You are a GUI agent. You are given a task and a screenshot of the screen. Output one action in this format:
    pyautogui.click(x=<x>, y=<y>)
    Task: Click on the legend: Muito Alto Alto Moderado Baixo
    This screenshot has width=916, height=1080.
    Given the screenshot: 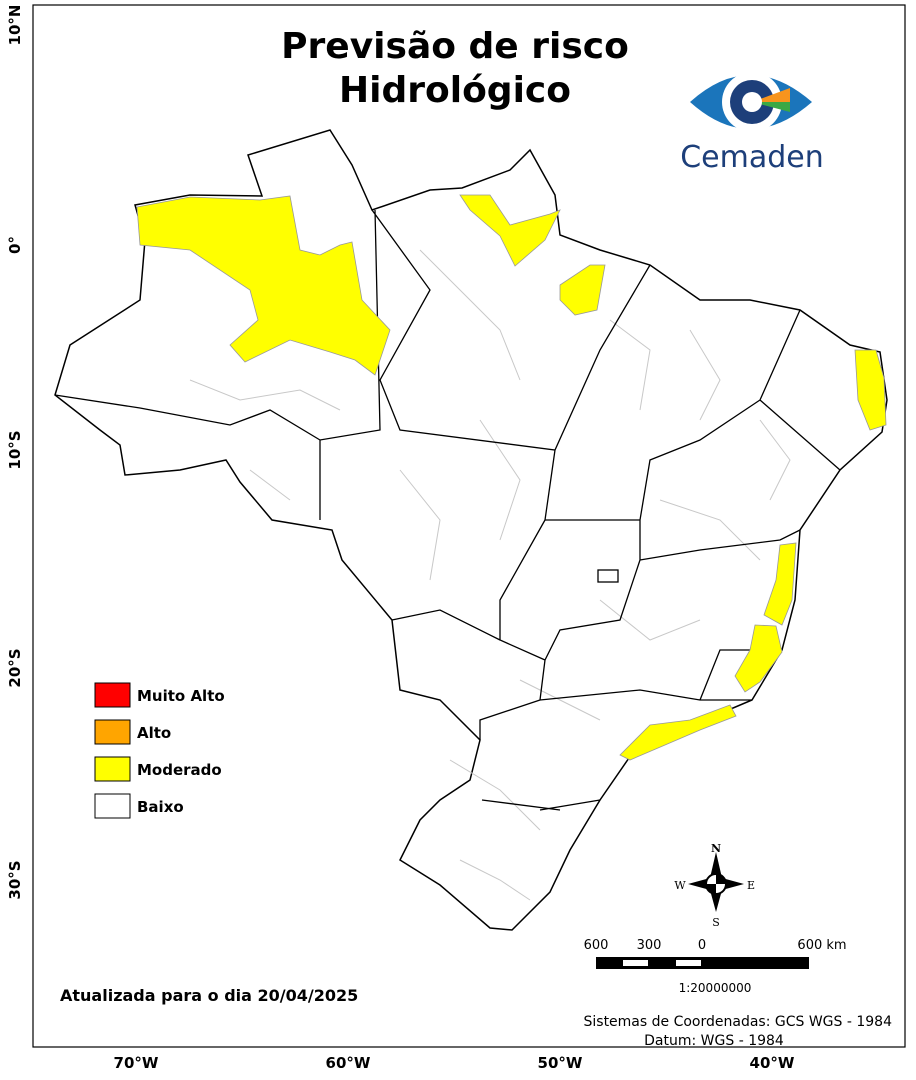 What is the action you would take?
    pyautogui.click(x=159, y=750)
    